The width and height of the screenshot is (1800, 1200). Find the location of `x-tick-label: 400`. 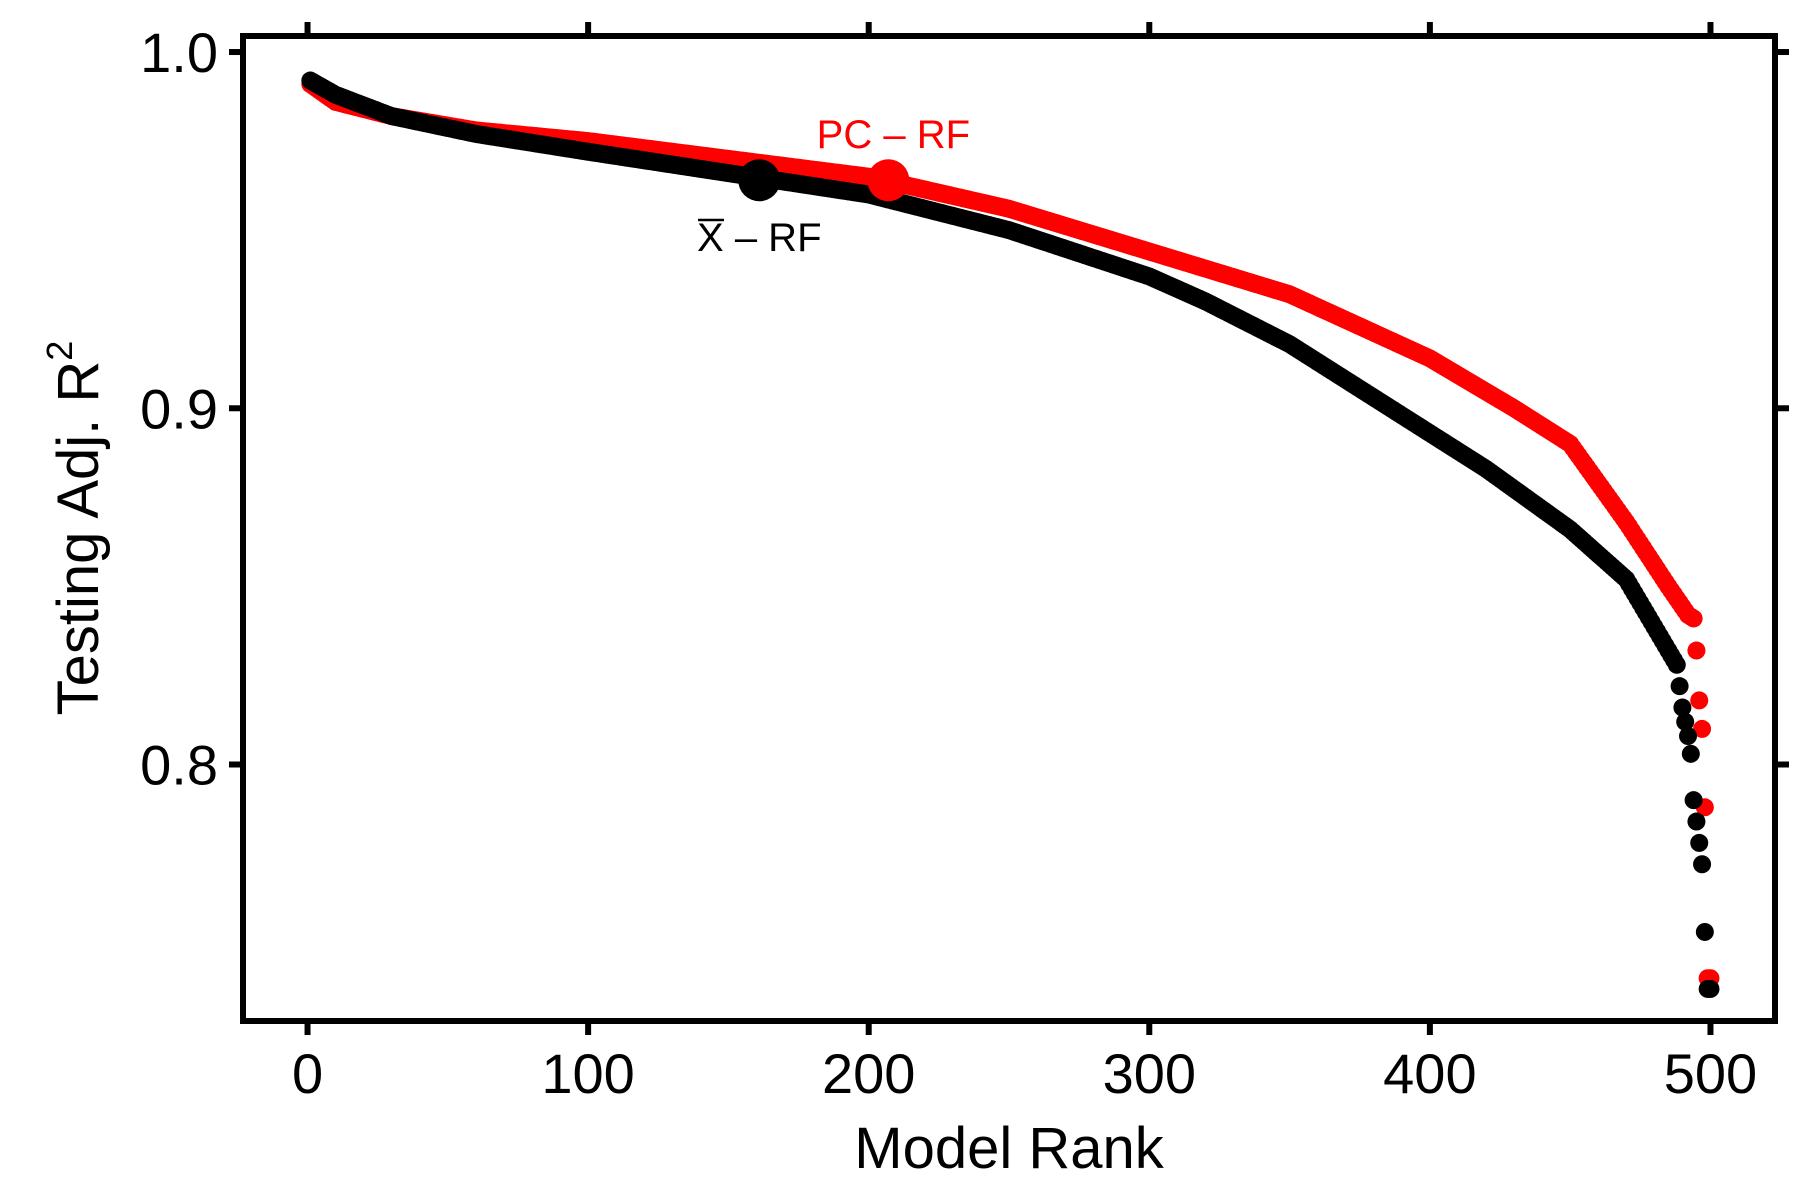

x-tick-label: 400 is located at coordinates (1429, 1073).